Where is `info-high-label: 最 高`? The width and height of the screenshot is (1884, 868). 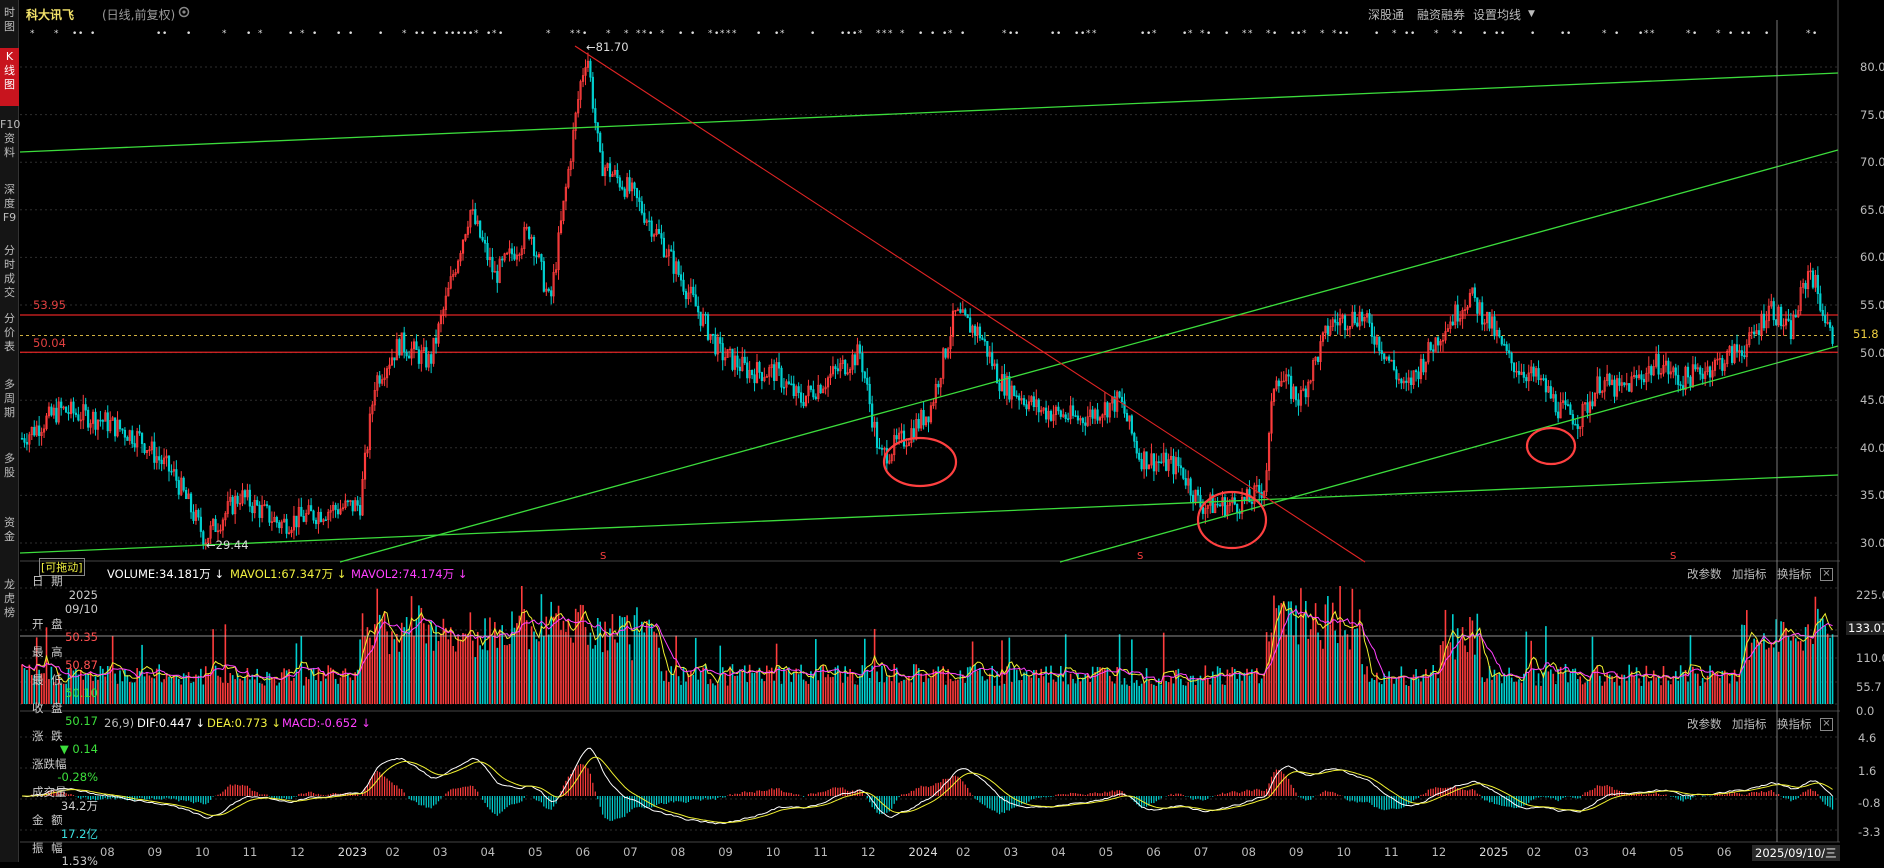
info-high-label: 最 高 is located at coordinates (48, 652).